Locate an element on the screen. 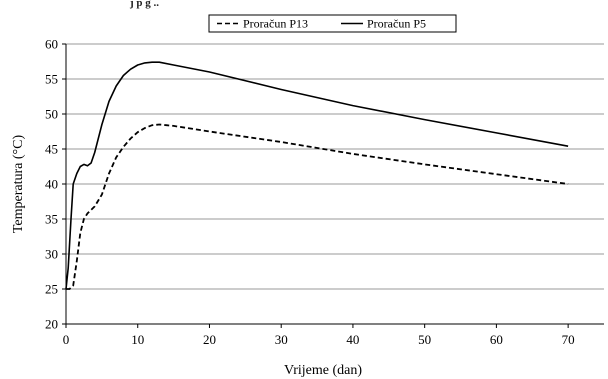 Image resolution: width=608 pixels, height=379 pixels. y-tick-label-45: 45 is located at coordinates (51, 149).